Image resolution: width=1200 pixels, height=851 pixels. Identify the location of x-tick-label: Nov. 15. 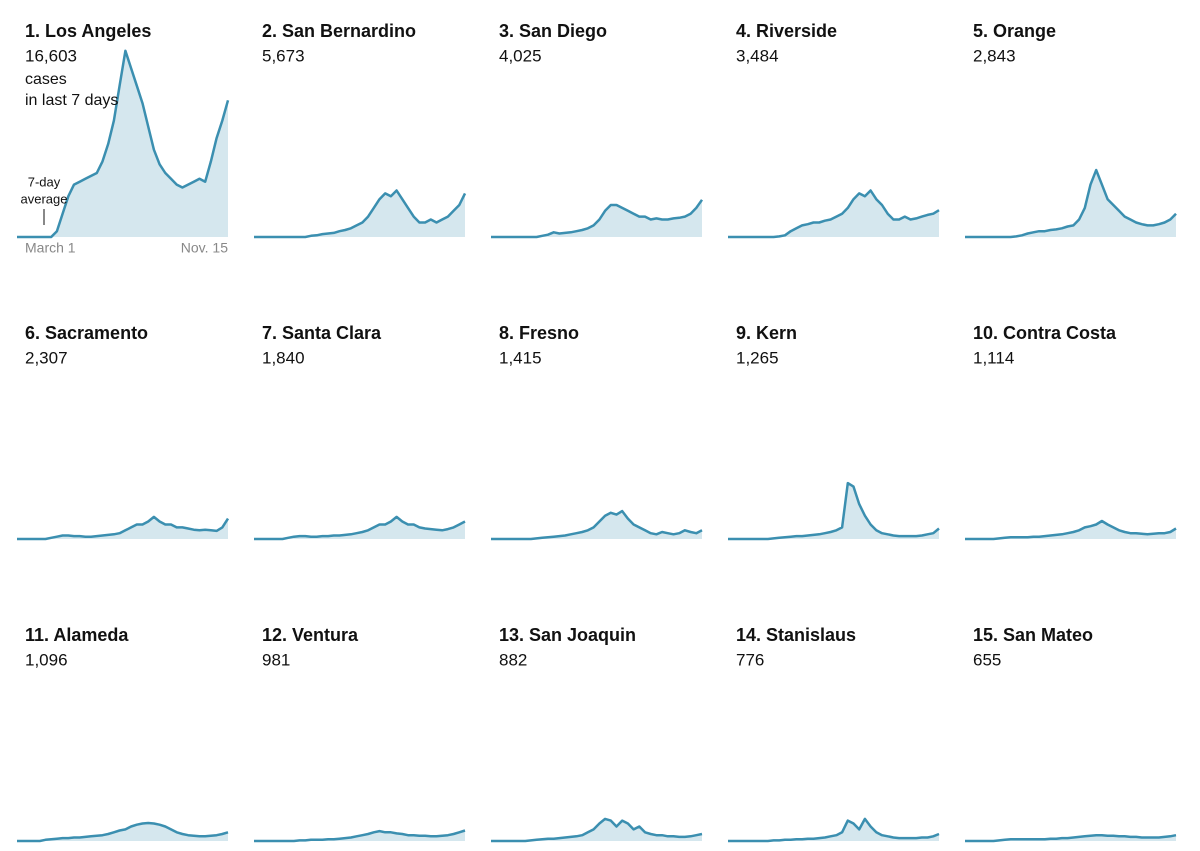
(204, 248).